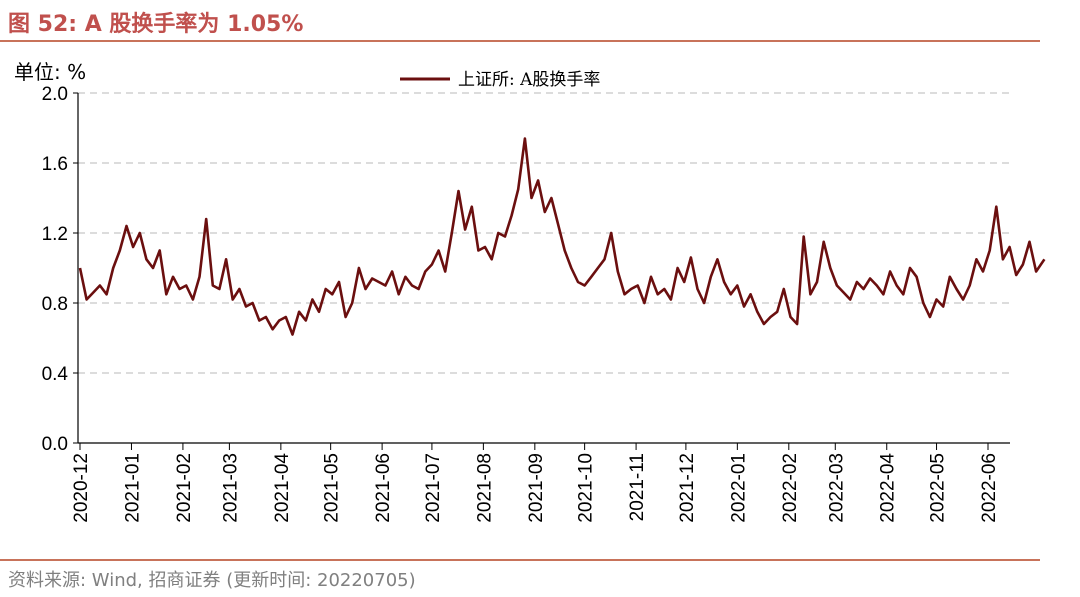 The width and height of the screenshot is (1080, 597). What do you see at coordinates (938, 488) in the screenshot?
I see `x-tick-label: 2022-05` at bounding box center [938, 488].